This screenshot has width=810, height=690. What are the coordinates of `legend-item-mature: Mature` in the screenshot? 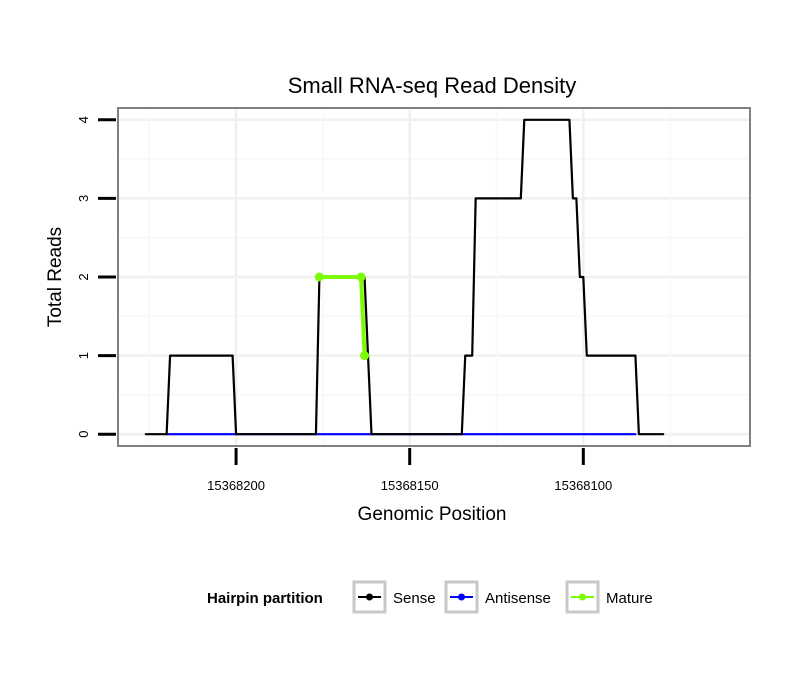 It's located at (609, 597).